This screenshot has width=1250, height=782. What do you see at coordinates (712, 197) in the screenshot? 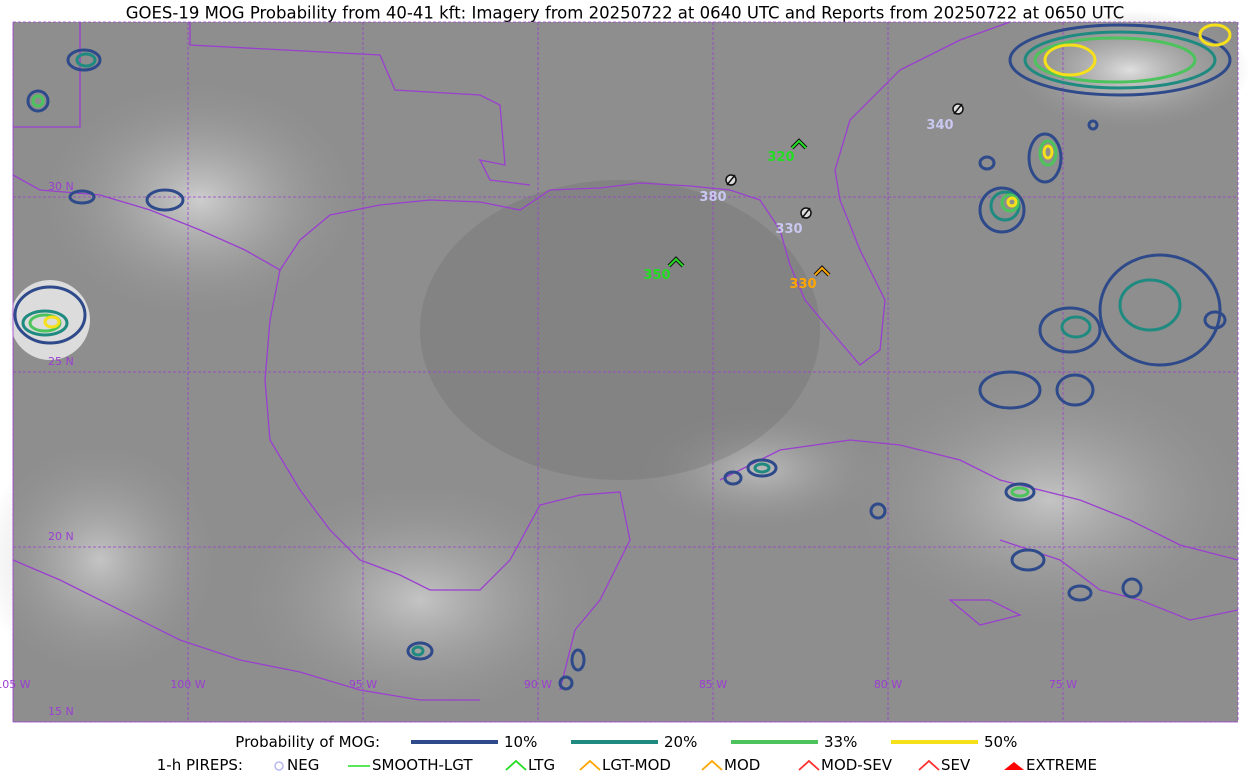
I see `report-altitude: 380` at bounding box center [712, 197].